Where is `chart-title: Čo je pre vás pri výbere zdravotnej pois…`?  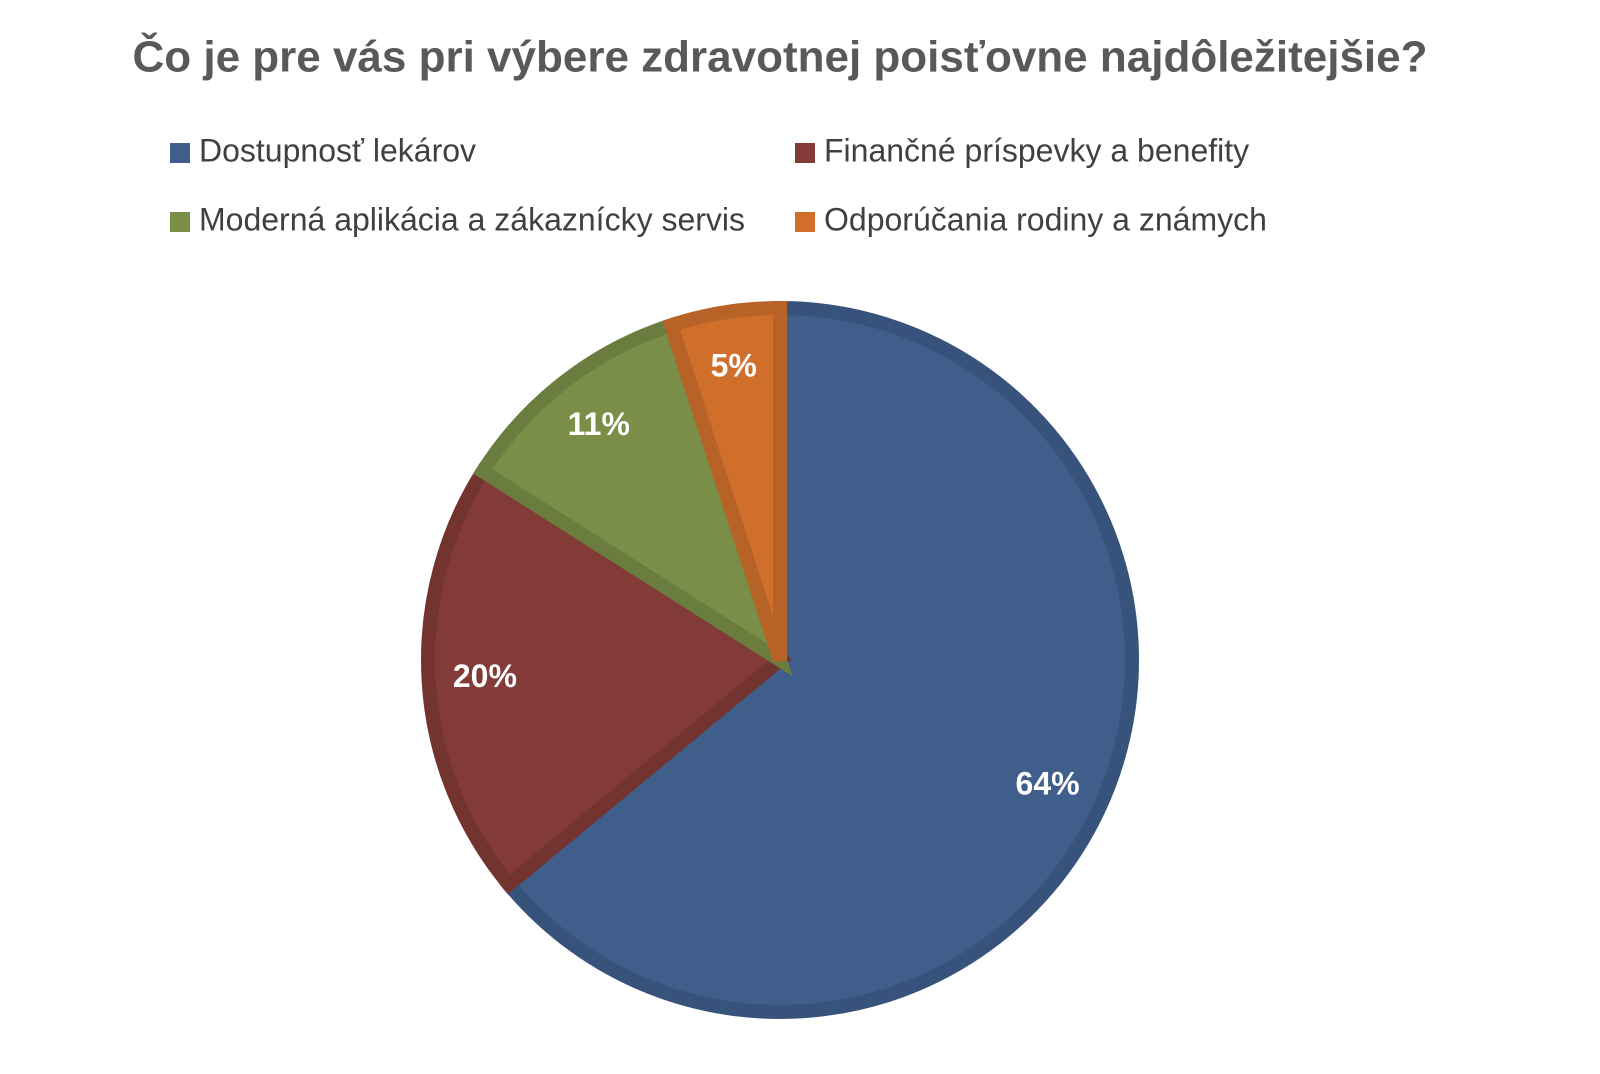 chart-title: Čo je pre vás pri výbere zdravotnej pois… is located at coordinates (779, 56).